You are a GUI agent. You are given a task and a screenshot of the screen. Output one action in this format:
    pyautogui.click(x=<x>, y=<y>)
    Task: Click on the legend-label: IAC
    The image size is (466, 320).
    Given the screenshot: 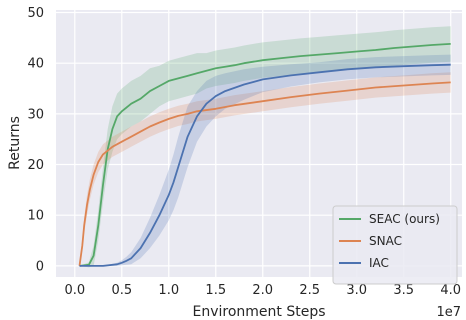 What is the action you would take?
    pyautogui.click(x=379, y=263)
    